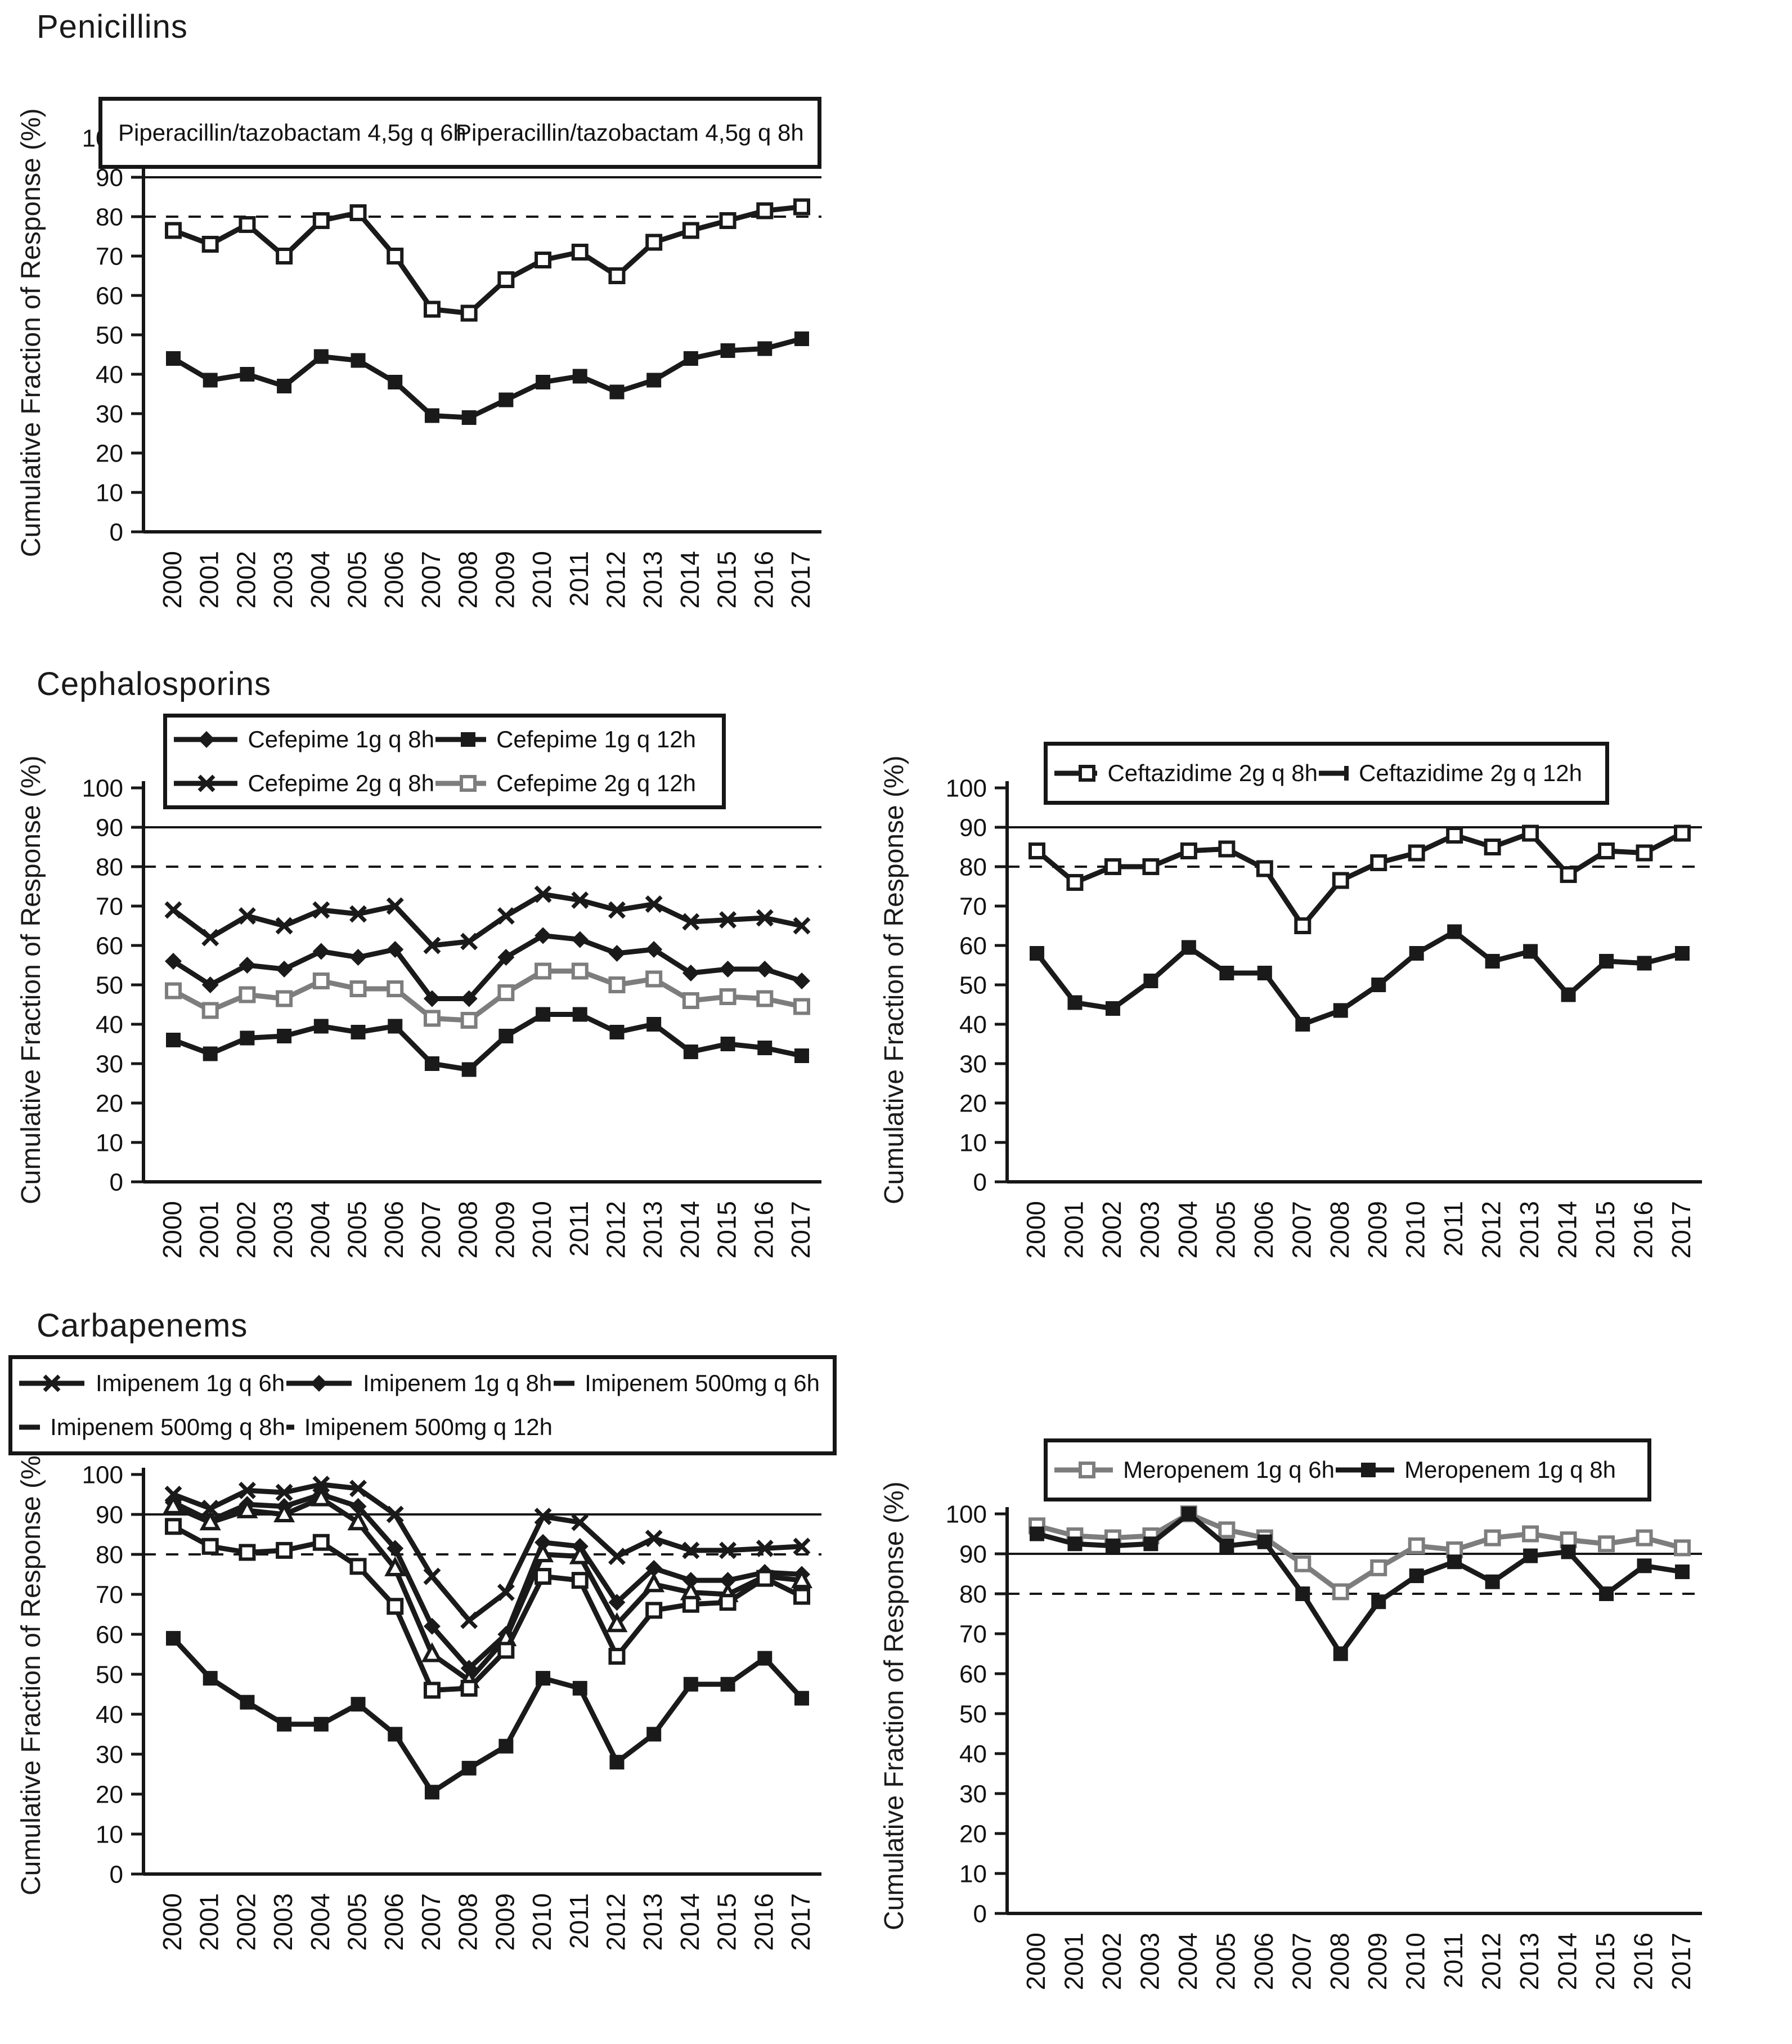 The height and width of the screenshot is (2044, 1792). Describe the element at coordinates (51, 1383) in the screenshot. I see `x-cross-icon` at that location.